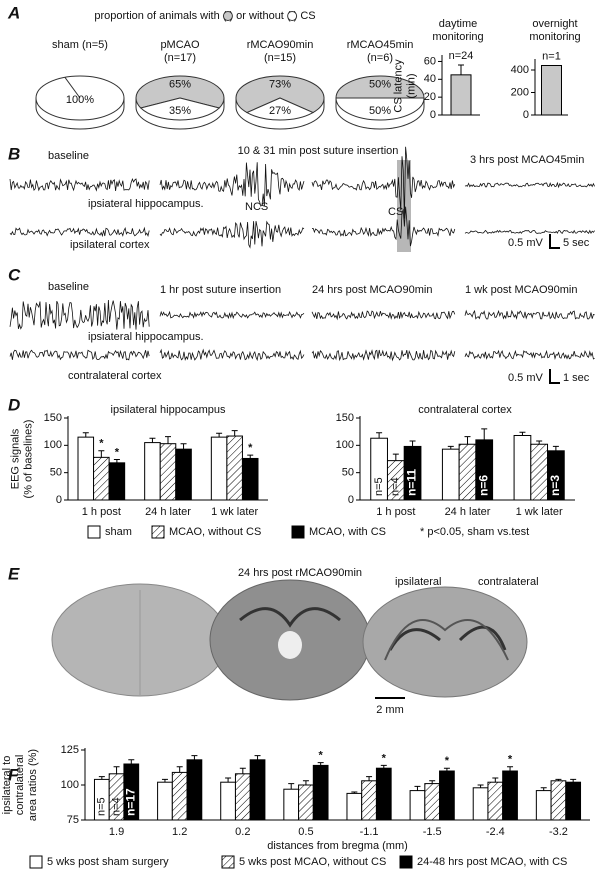 The width and height of the screenshot is (602, 876). I want to click on pie-label: 65%, so click(180, 85).